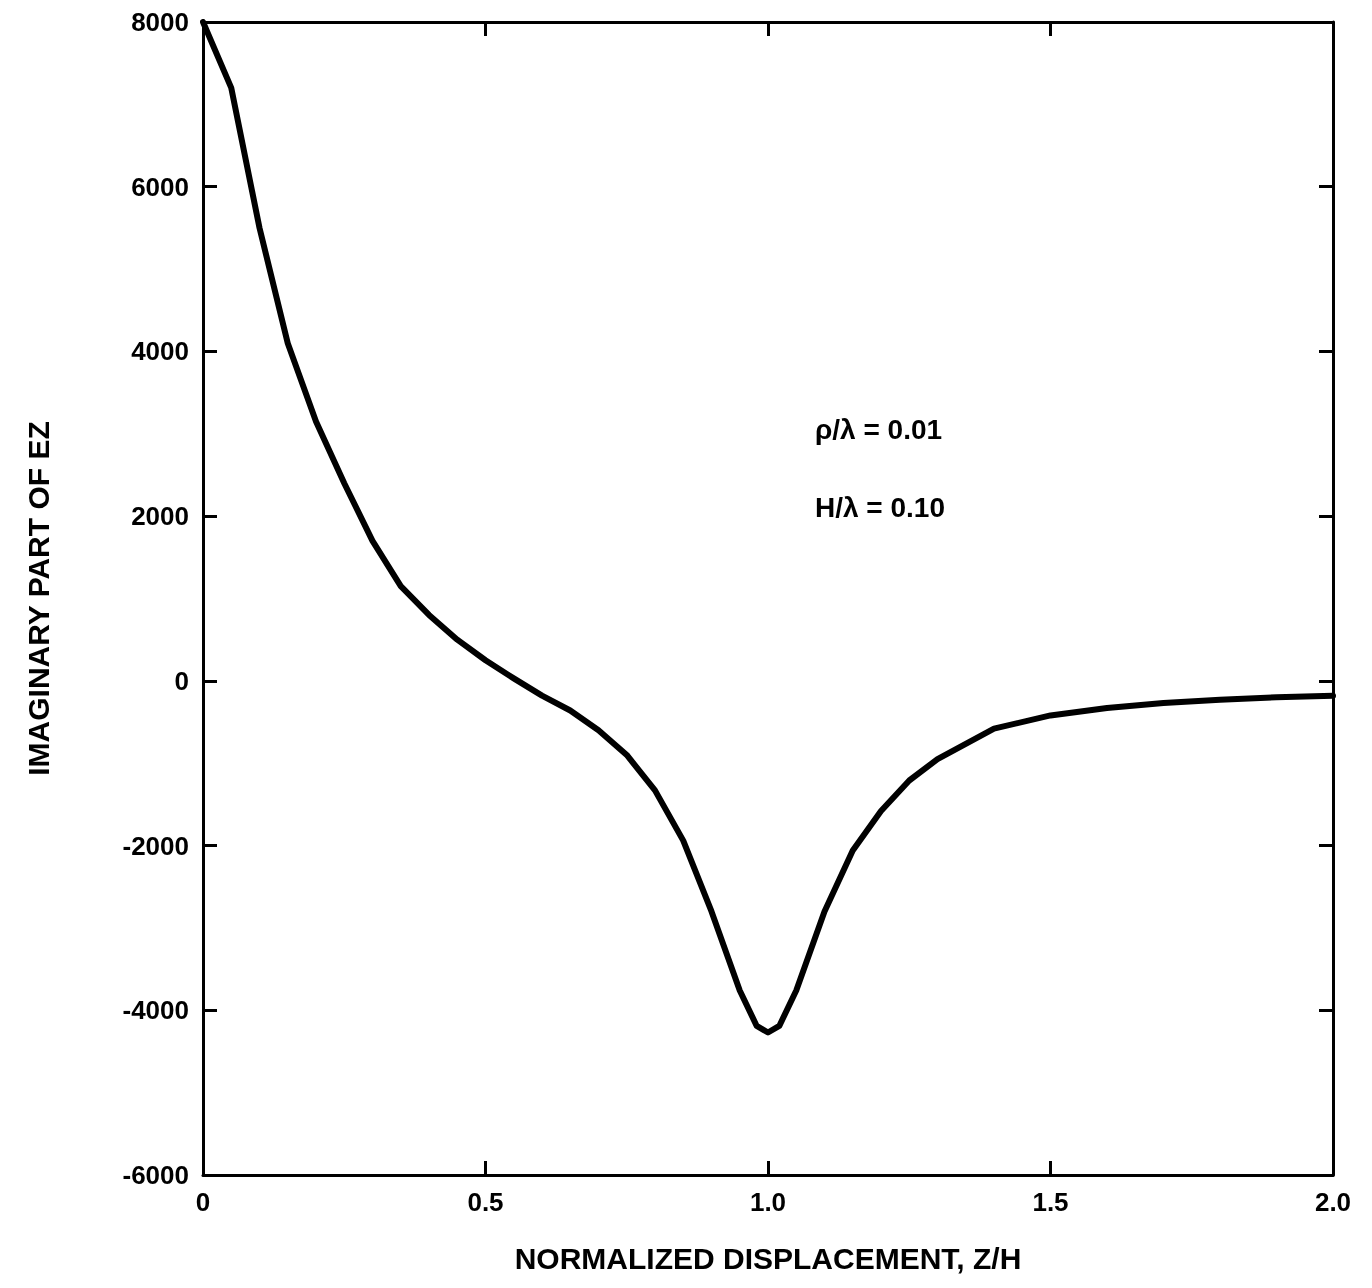  I want to click on x-tick-label: 1.5, so click(1050, 1202).